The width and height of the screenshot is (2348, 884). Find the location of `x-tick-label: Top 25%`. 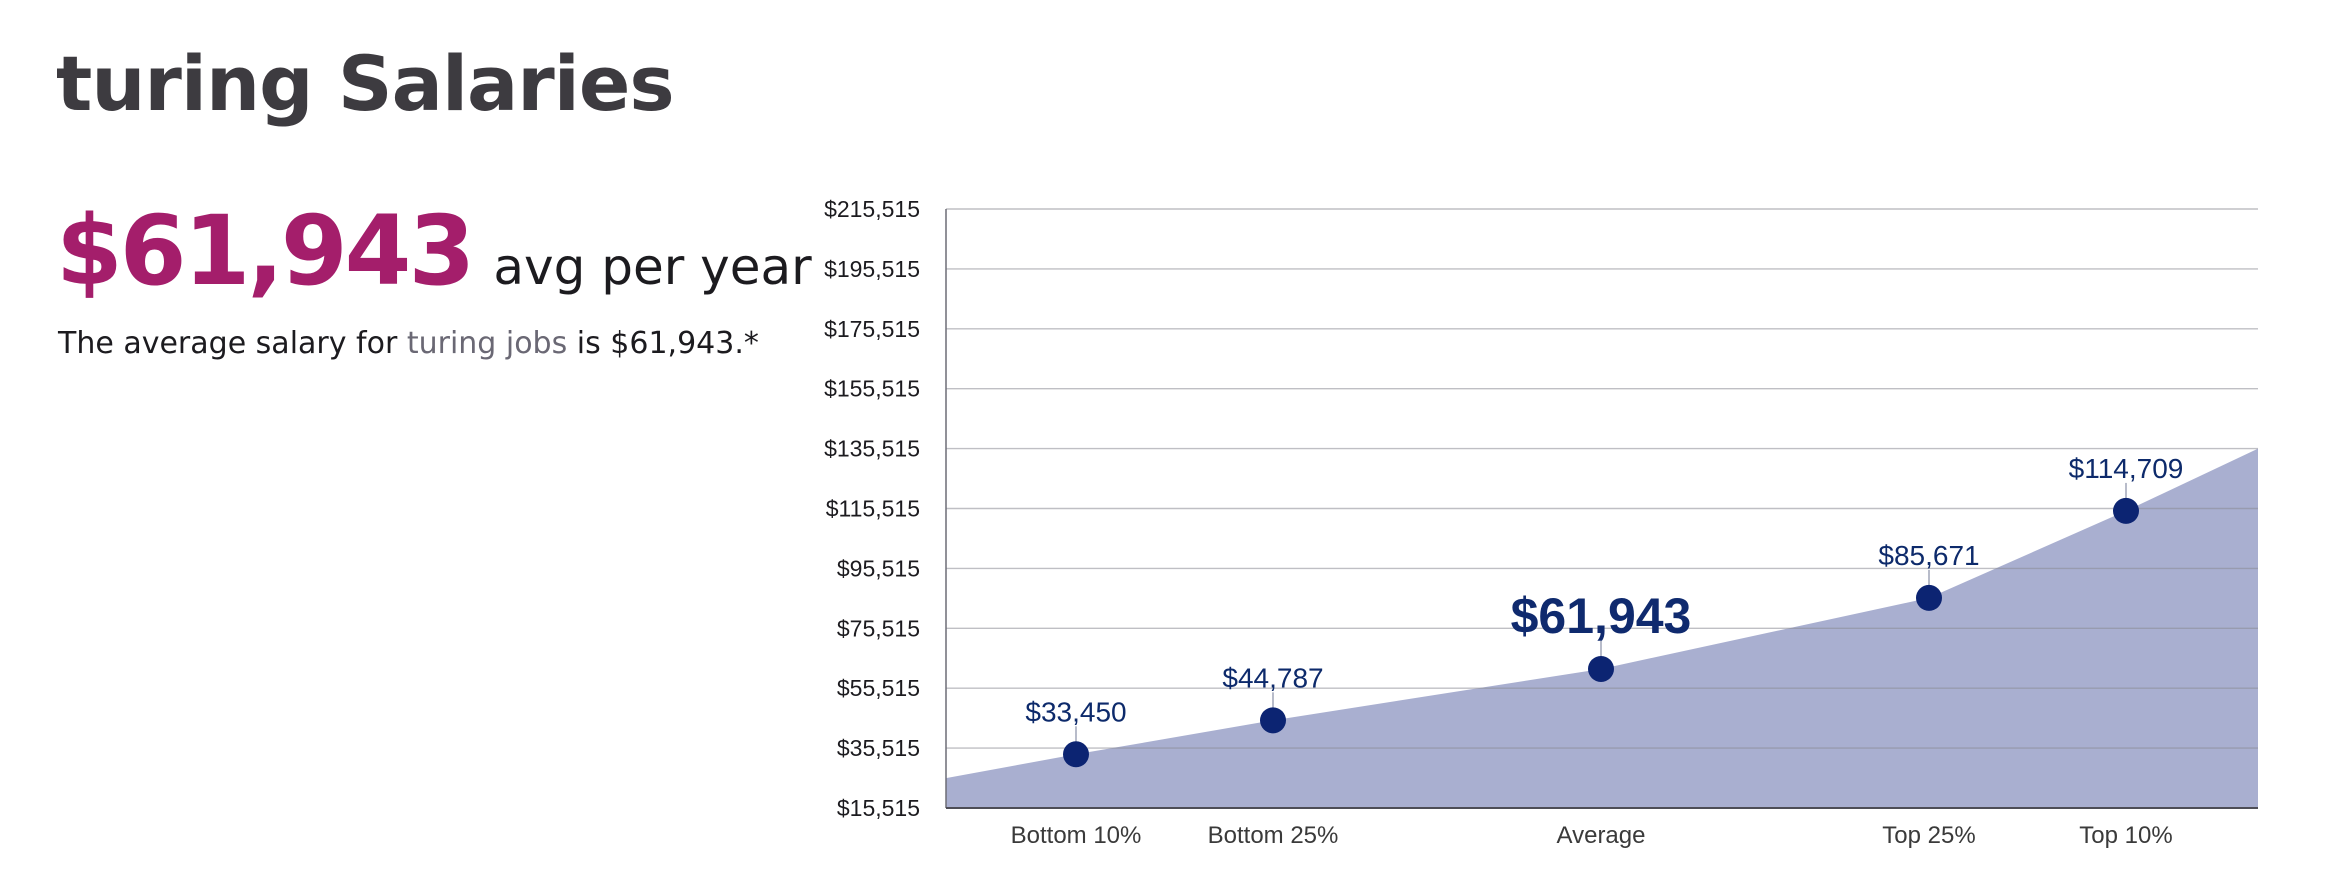

x-tick-label: Top 25% is located at coordinates (1928, 835).